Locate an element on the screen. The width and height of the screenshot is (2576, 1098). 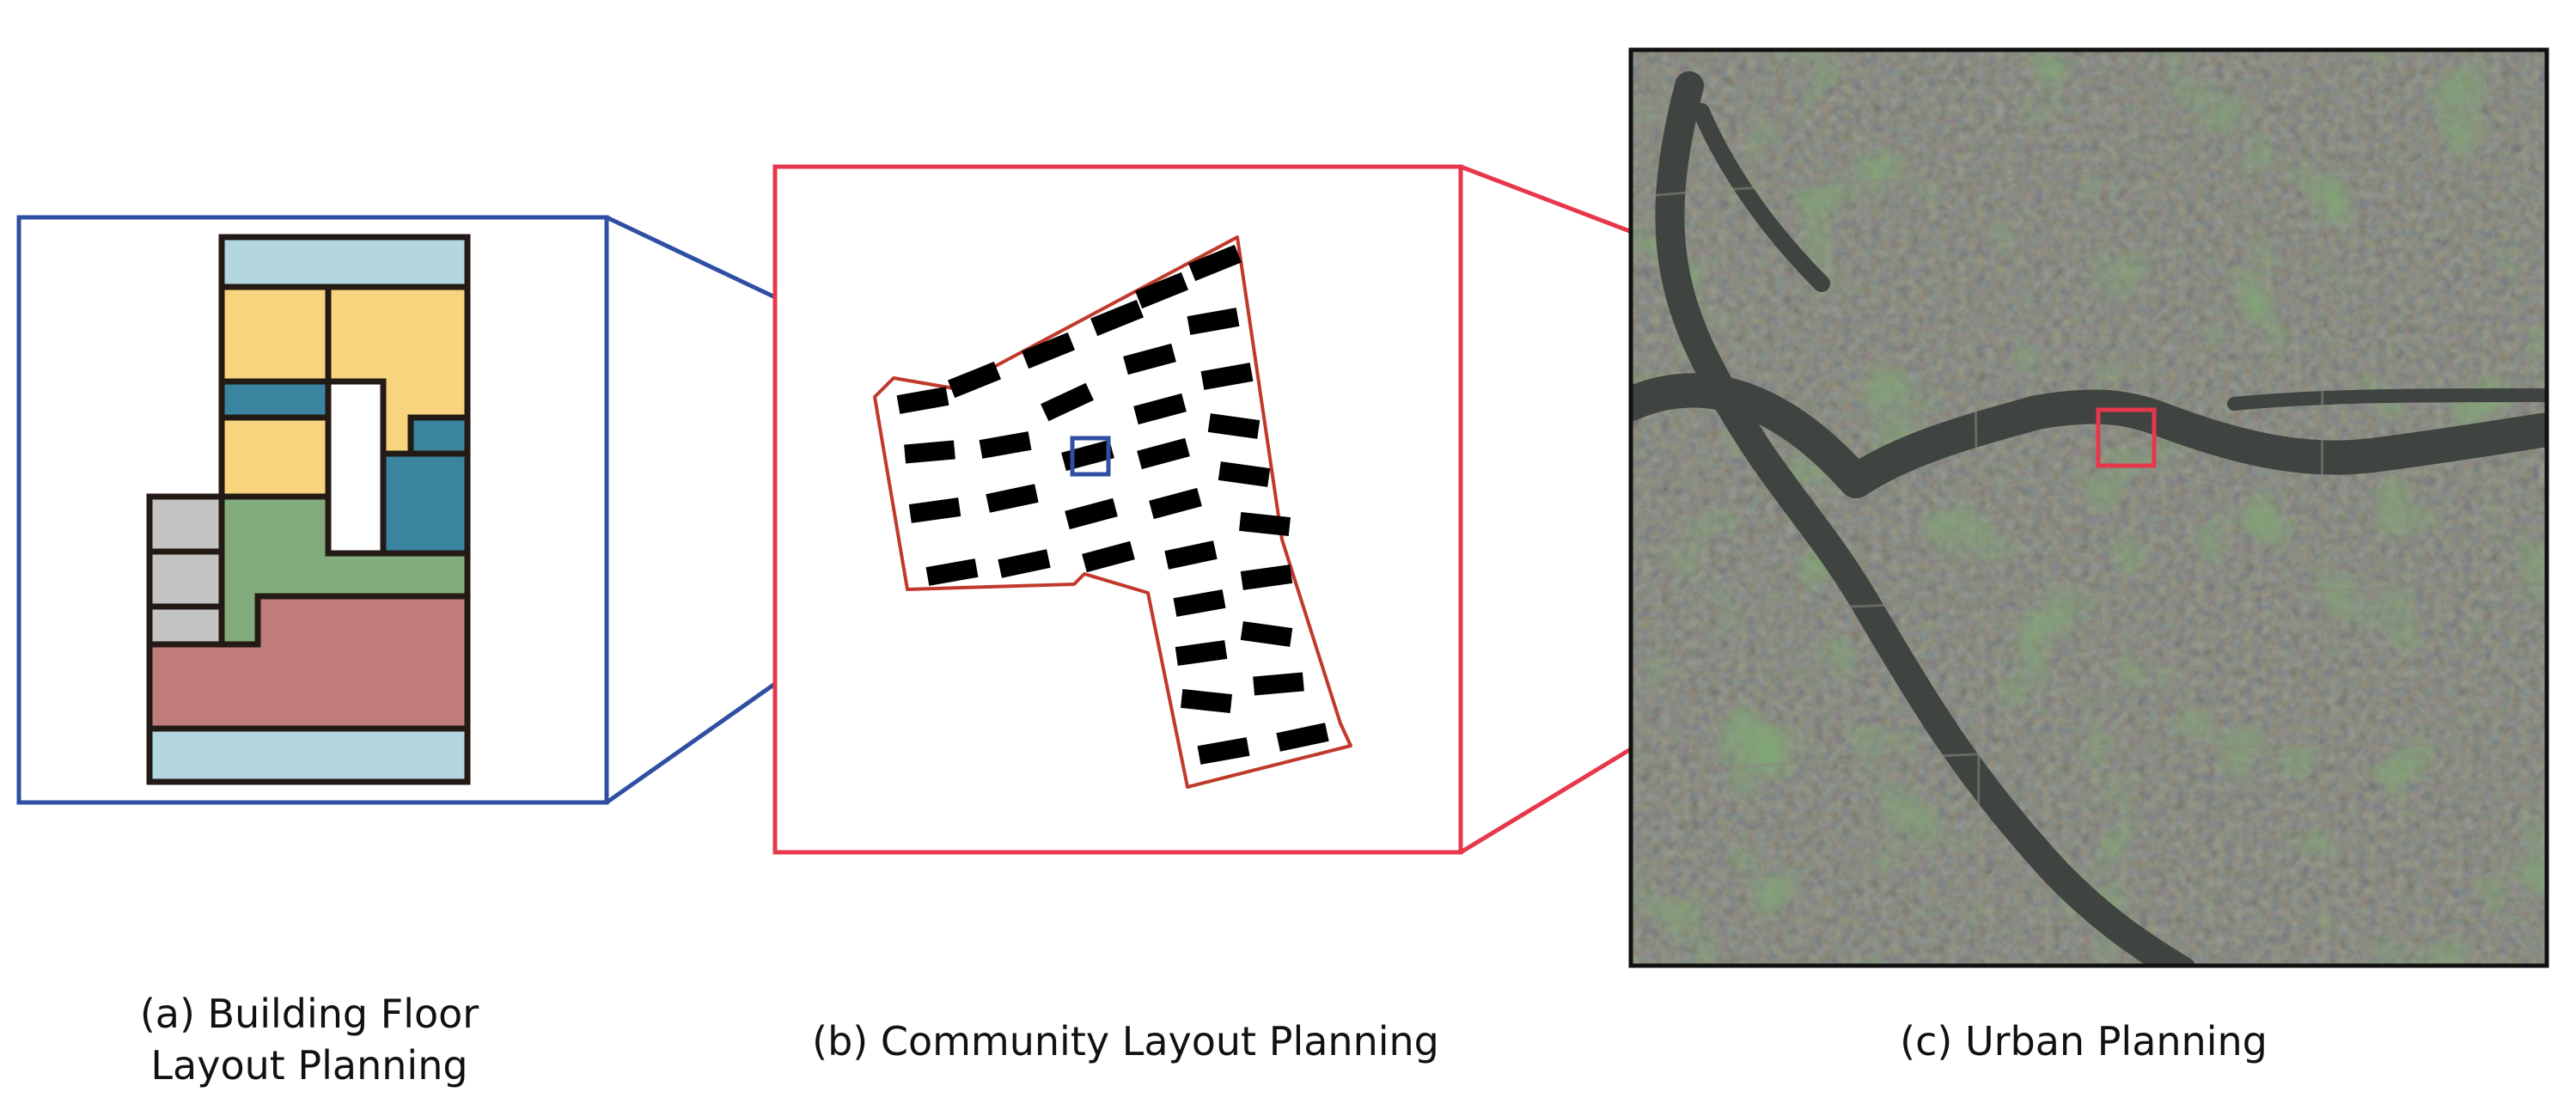
building-footprints is located at coordinates (1112, 504).